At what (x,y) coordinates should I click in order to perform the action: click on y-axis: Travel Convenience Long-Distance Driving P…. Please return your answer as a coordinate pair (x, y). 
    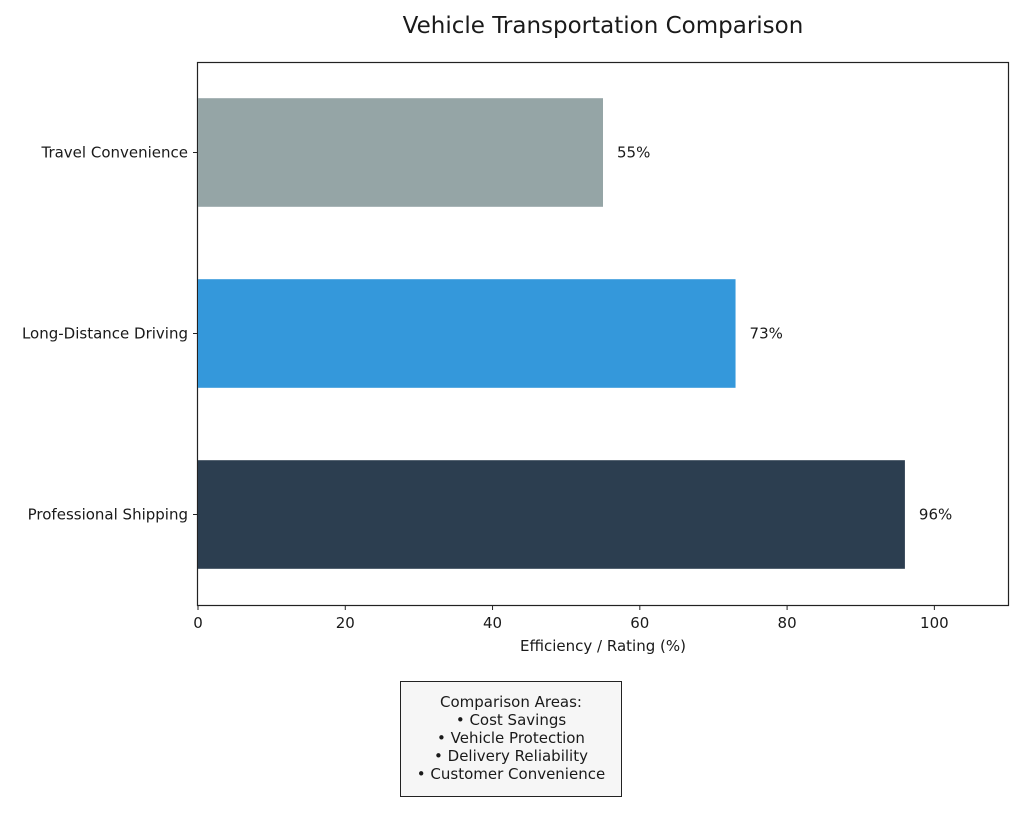
    Looking at the image, I should click on (110, 334).